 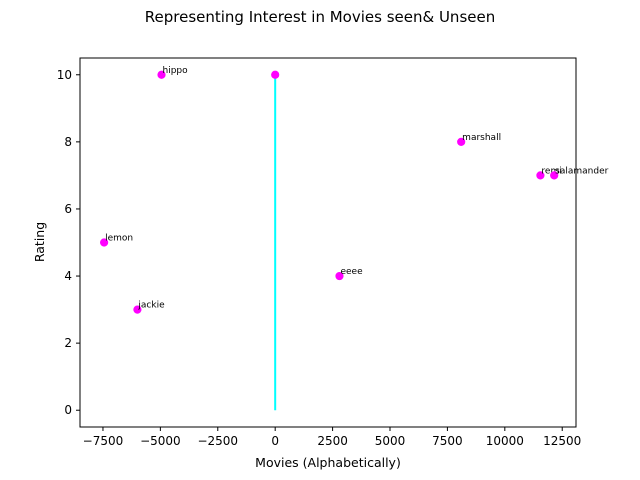 What do you see at coordinates (217, 441) in the screenshot?
I see `x-tick-label: −2500` at bounding box center [217, 441].